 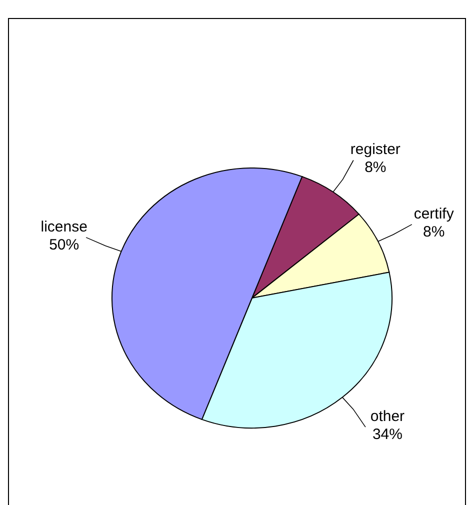 What do you see at coordinates (387, 435) in the screenshot?
I see `data-label: 34%` at bounding box center [387, 435].